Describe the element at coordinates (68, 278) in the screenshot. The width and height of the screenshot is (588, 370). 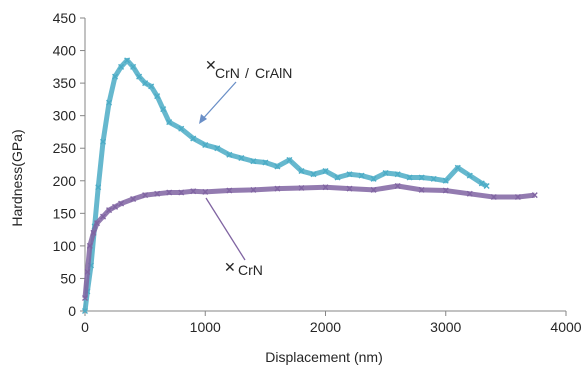
I see `y-tick-label: 50` at that location.